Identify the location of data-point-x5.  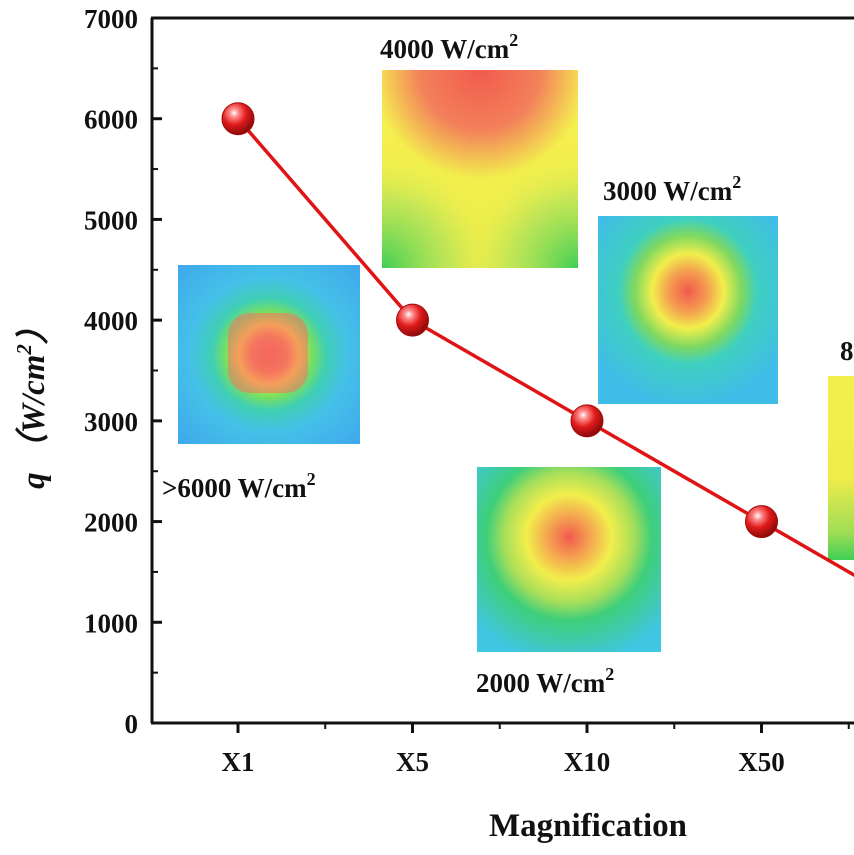
(412, 320).